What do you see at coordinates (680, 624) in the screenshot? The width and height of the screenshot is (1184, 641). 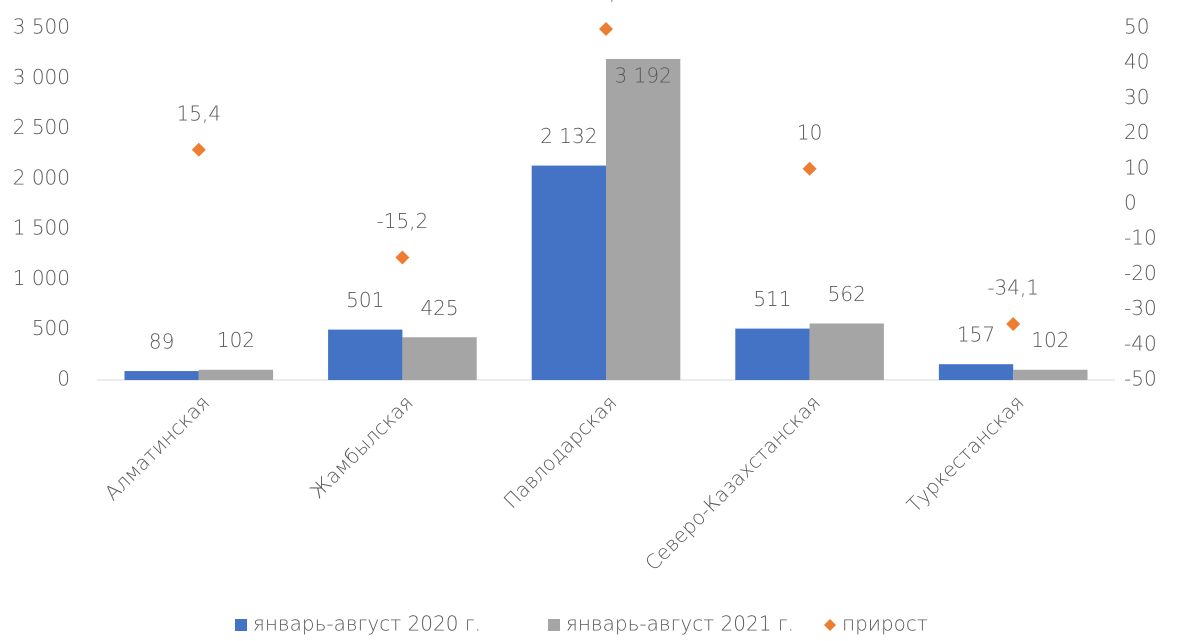 I see `legend-label: январь-август 2021 г.` at bounding box center [680, 624].